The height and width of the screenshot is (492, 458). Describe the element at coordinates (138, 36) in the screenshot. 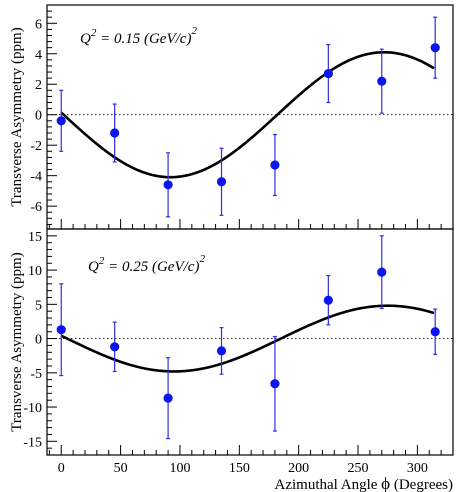

I see `q-squared-annotation: Q2 = 0.15 (GeV/c)2` at that location.